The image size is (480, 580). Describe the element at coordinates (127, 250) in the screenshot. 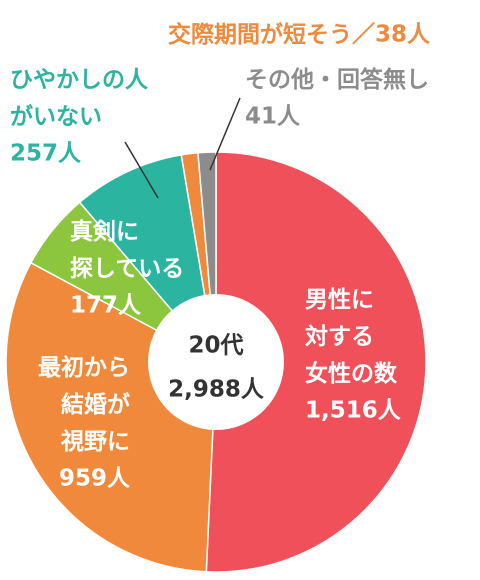

I see `slice-label: 真剣に探している` at that location.